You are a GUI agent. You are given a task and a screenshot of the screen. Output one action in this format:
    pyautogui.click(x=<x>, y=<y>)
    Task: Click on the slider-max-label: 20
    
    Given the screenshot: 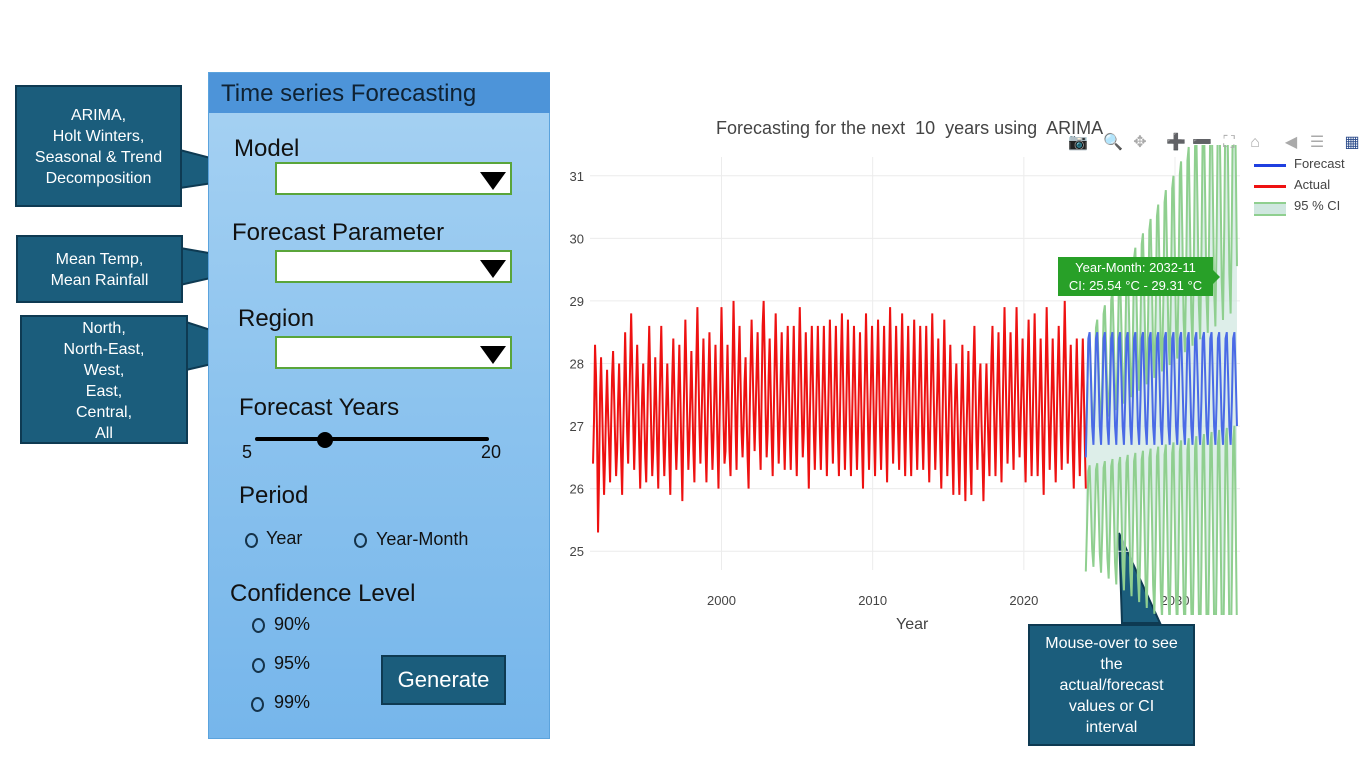 What is the action you would take?
    pyautogui.click(x=491, y=452)
    